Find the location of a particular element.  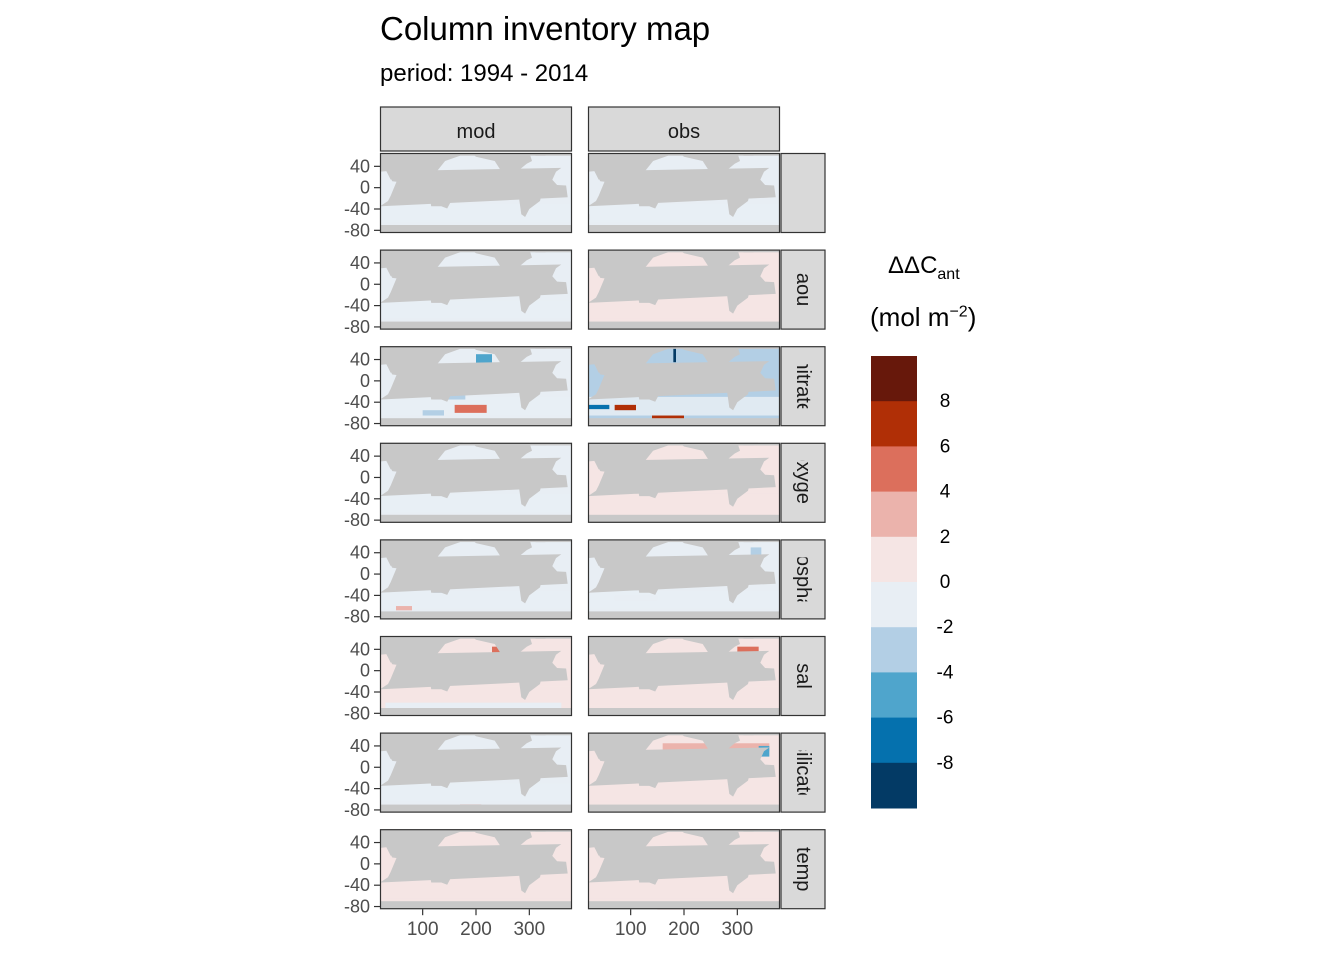

legend-break-label: 0 is located at coordinates (945, 582).